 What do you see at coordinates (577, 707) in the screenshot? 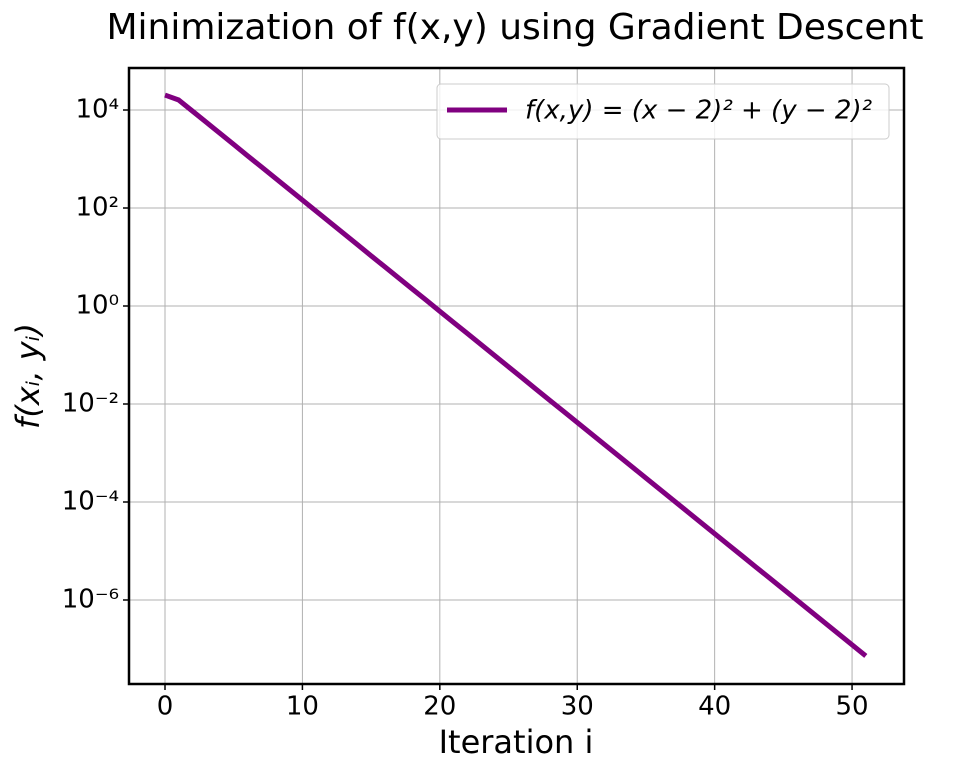
I see `x-tick-label: 30` at bounding box center [577, 707].